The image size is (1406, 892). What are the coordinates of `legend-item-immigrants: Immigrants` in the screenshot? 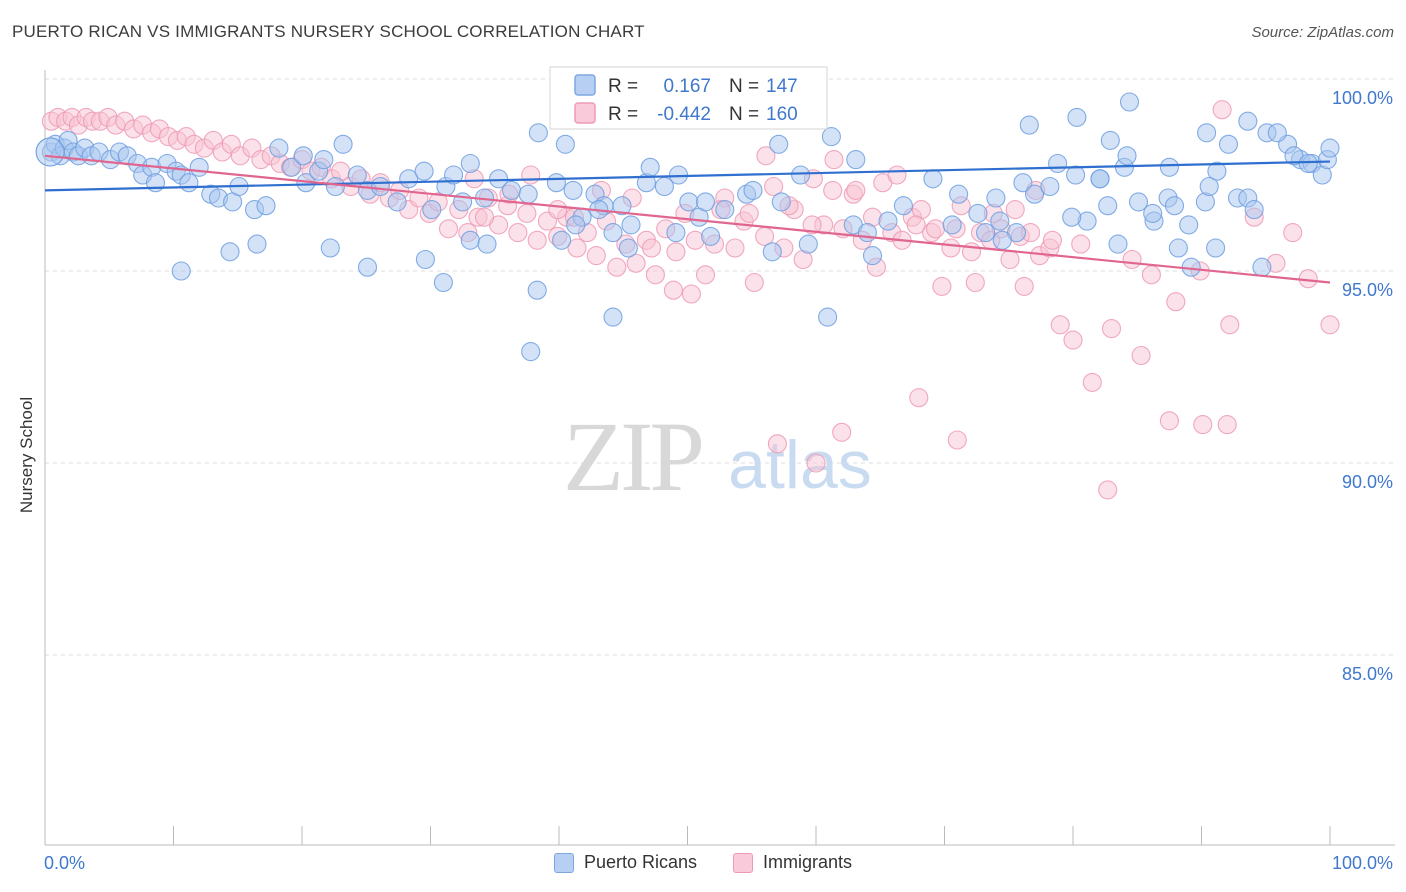 It's located at (792, 862).